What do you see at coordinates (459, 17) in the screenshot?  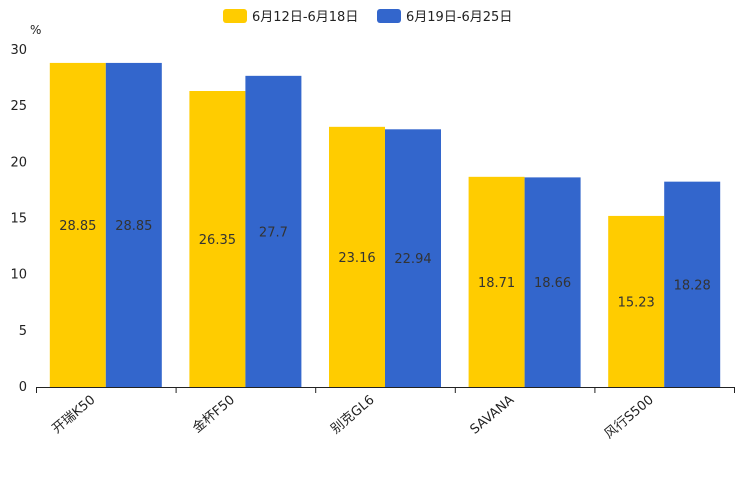 I see `legend-label-2: 6月19日-6月25日` at bounding box center [459, 17].